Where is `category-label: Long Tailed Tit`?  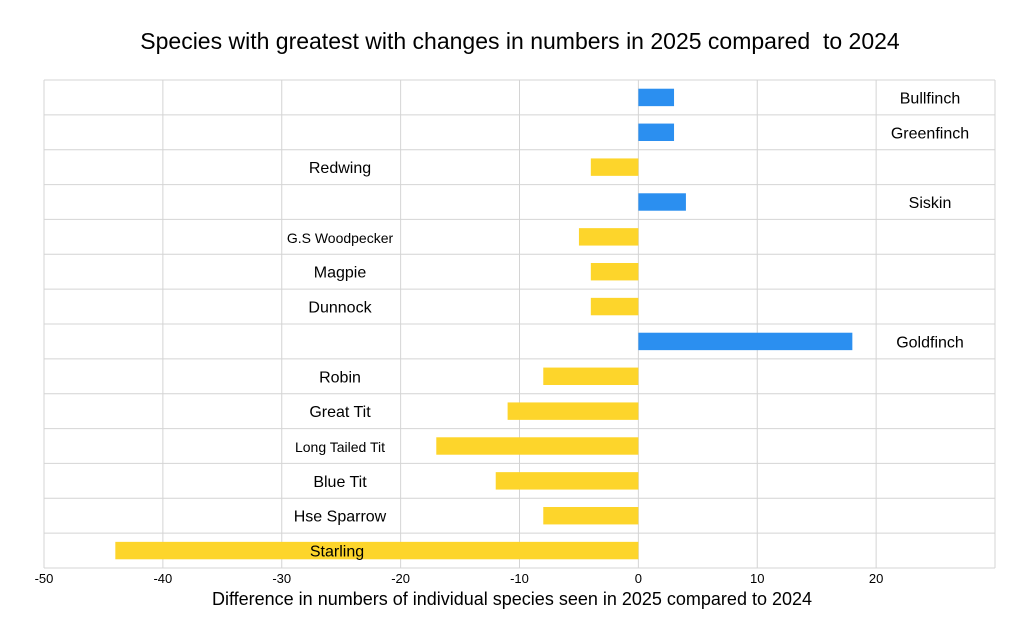 category-label: Long Tailed Tit is located at coordinates (340, 447).